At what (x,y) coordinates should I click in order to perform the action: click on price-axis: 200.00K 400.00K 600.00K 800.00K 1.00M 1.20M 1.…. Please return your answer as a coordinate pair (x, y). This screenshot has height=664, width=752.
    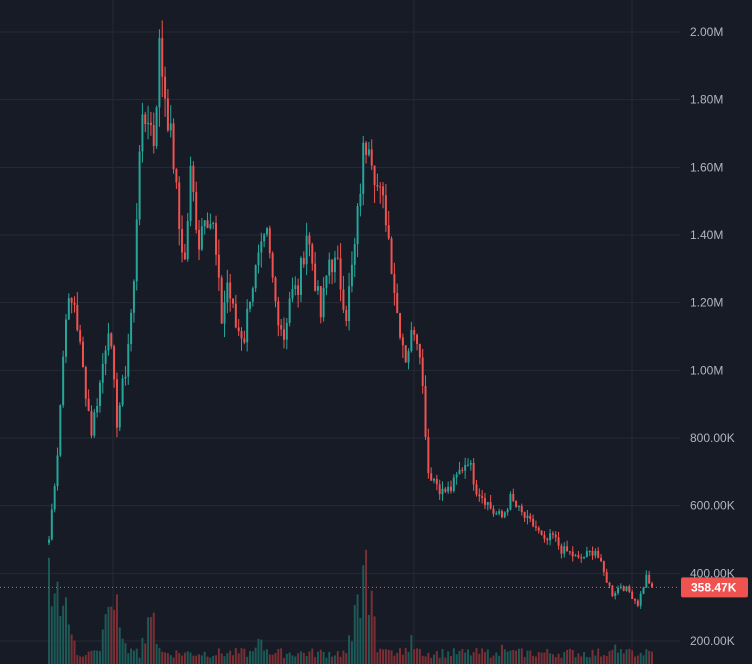
    Looking at the image, I should click on (714, 336).